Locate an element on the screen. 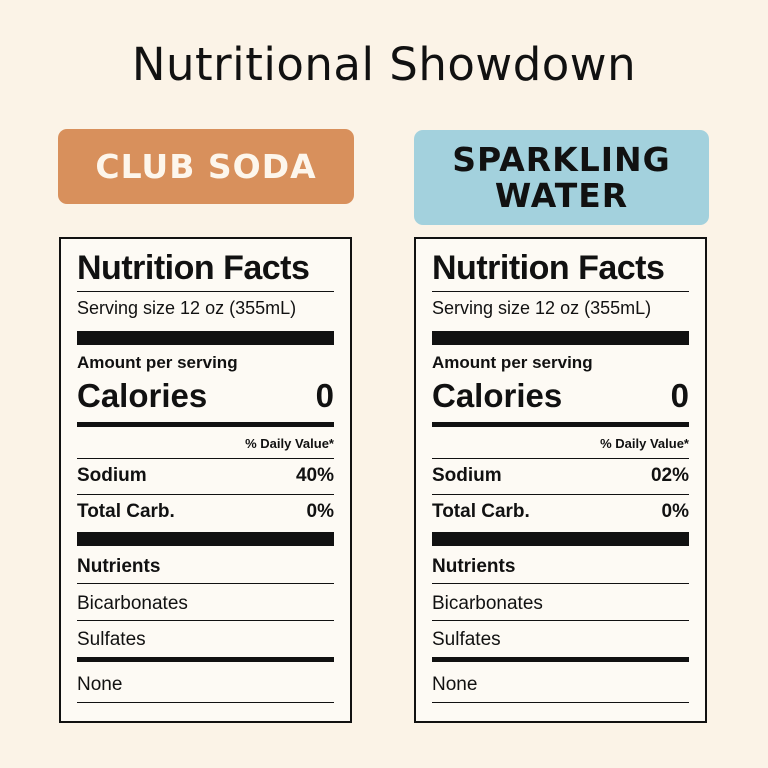 This screenshot has height=768, width=768. club-soda-badge: CLUB SODA is located at coordinates (206, 166).